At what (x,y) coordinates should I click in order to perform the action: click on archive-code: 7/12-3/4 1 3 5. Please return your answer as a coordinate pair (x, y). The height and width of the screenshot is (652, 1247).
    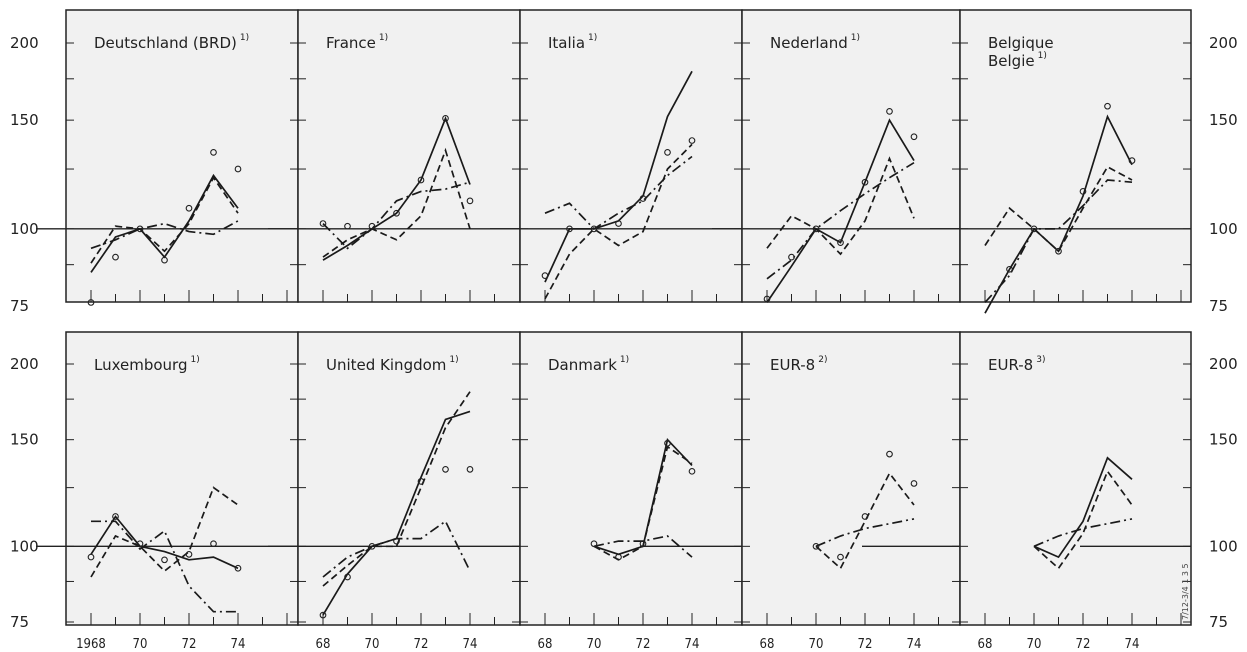
    Looking at the image, I should click on (1185, 591).